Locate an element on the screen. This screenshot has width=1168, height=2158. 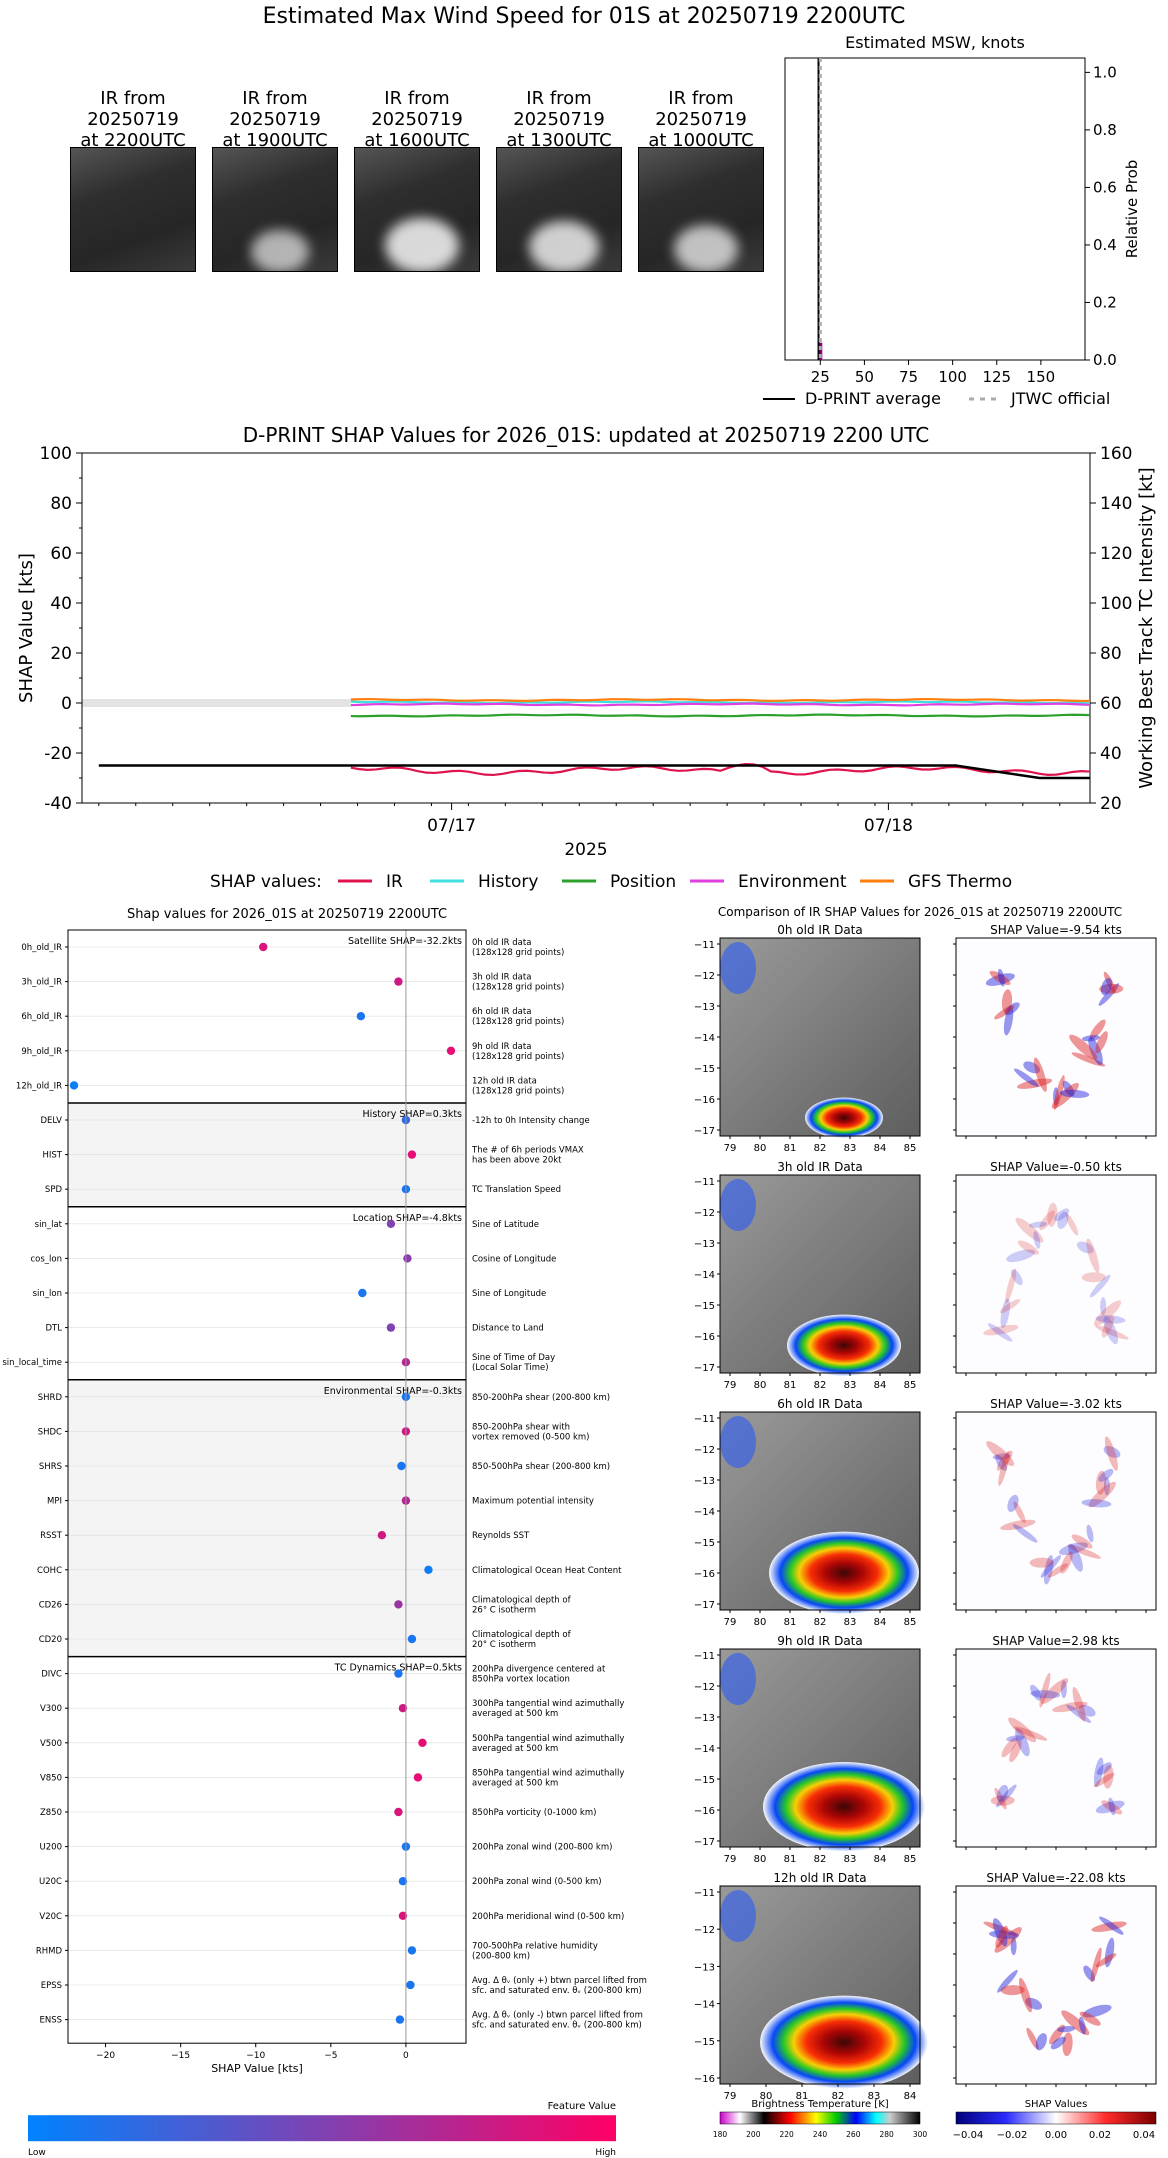
bt-colorbar-tick: 180 is located at coordinates (720, 2134).